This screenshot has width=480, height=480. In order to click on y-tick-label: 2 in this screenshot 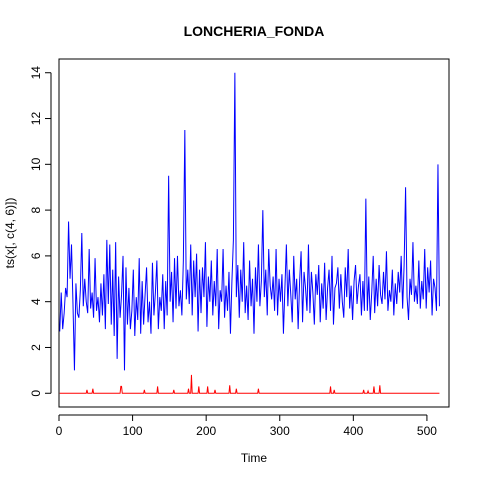, I will do `click(36, 347)`.